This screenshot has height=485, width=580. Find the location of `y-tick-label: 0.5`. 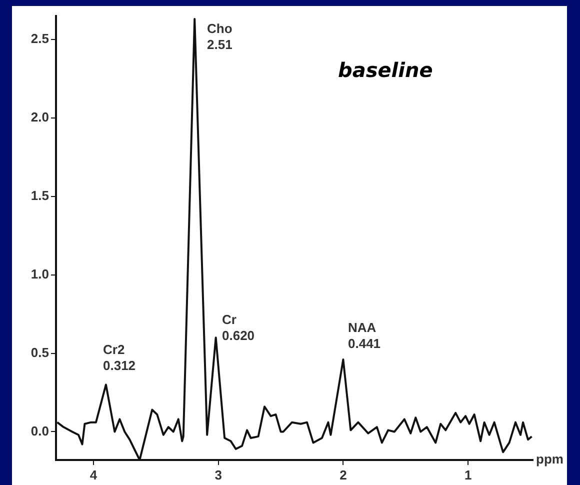

y-tick-label: 0.5 is located at coordinates (39, 352).